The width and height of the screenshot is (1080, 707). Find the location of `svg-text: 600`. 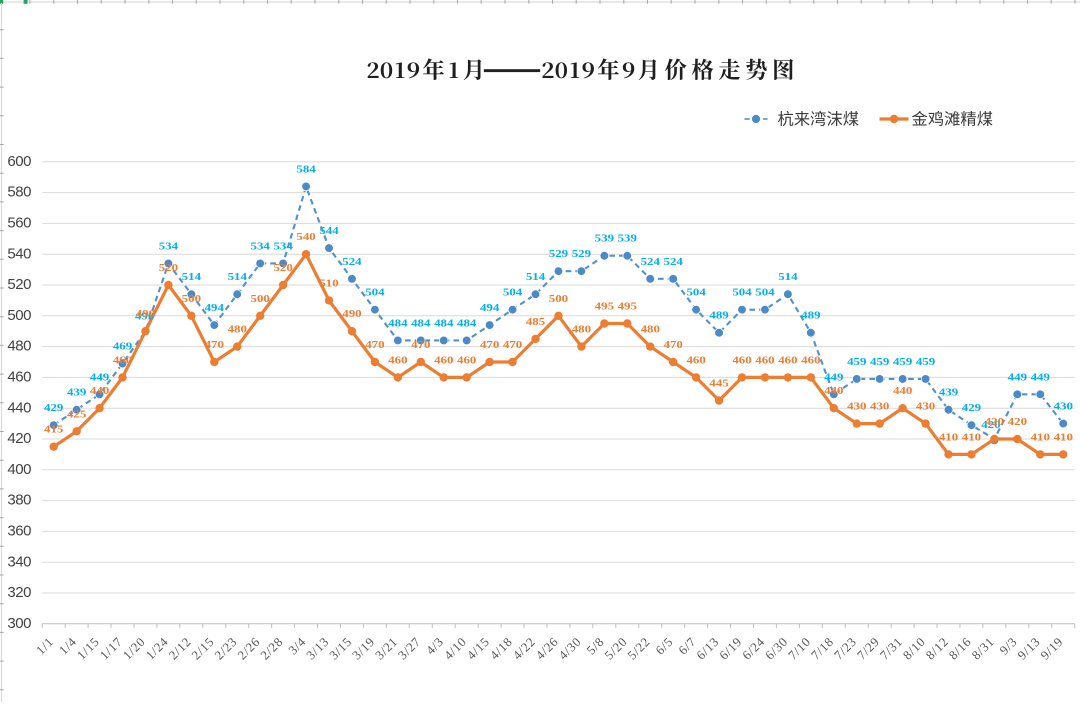

svg-text: 600 is located at coordinates (19, 161).